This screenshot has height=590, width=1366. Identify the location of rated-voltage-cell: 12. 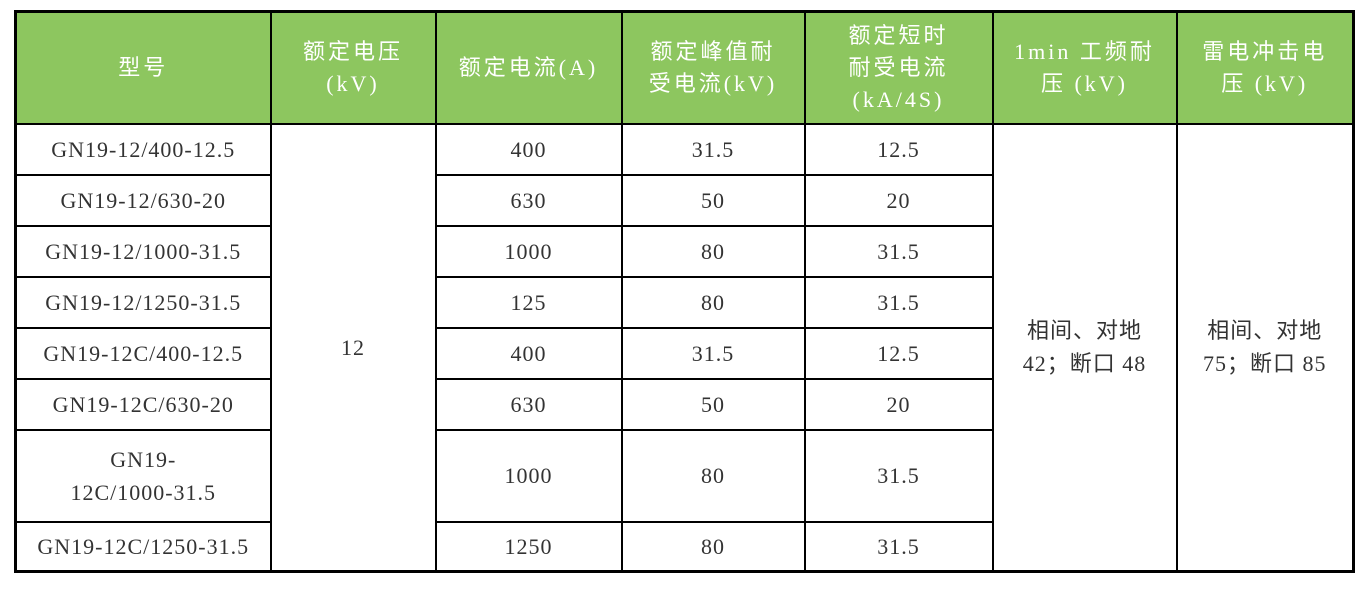
(353, 347).